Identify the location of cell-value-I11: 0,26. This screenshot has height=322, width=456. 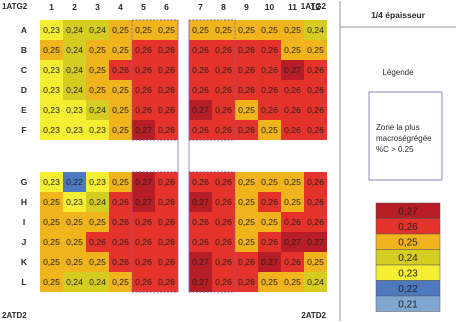
(292, 222).